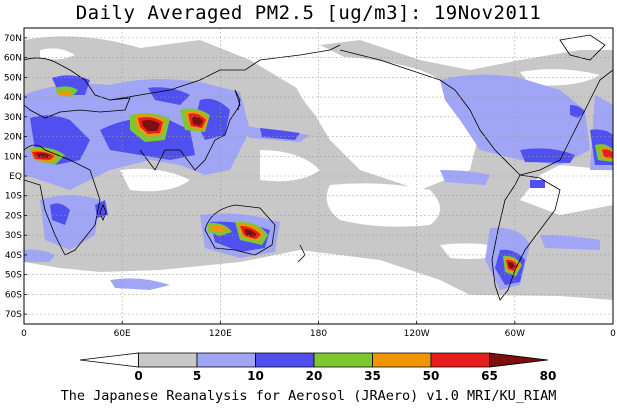 This screenshot has width=617, height=410. Describe the element at coordinates (548, 376) in the screenshot. I see `colorbar-label: 80` at that location.